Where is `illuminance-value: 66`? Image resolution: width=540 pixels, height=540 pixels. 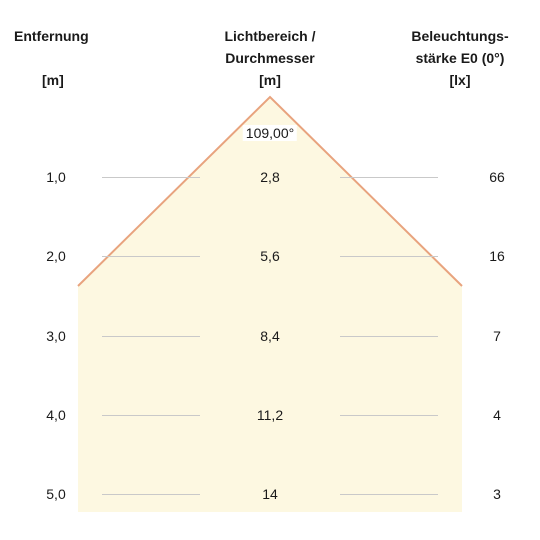 illuminance-value: 66 is located at coordinates (497, 177).